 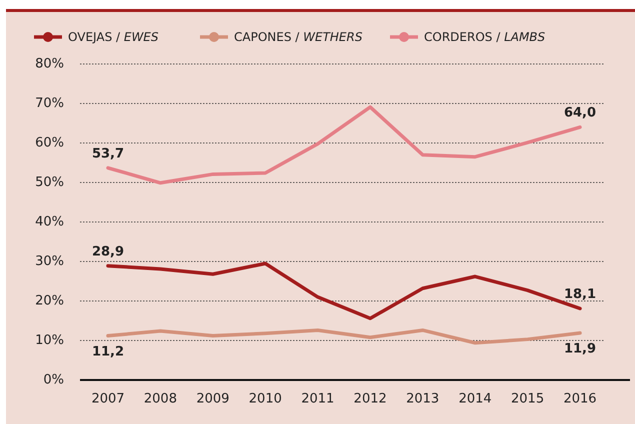 What do you see at coordinates (213, 399) in the screenshot?
I see `x-tick-label: 2009` at bounding box center [213, 399].